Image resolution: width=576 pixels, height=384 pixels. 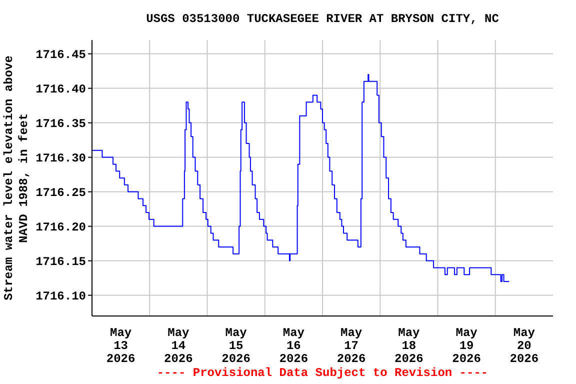 What do you see at coordinates (466, 346) in the screenshot?
I see `x-tick-label: May 19 2026` at bounding box center [466, 346].